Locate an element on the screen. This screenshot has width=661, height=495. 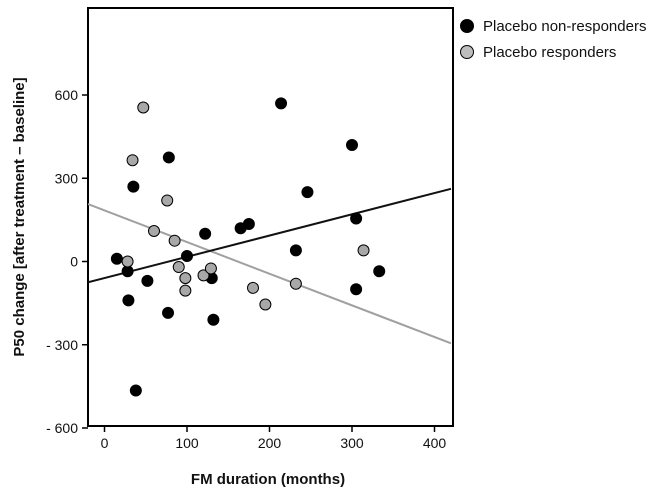
y-tick-label: 300 is located at coordinates (67, 178).